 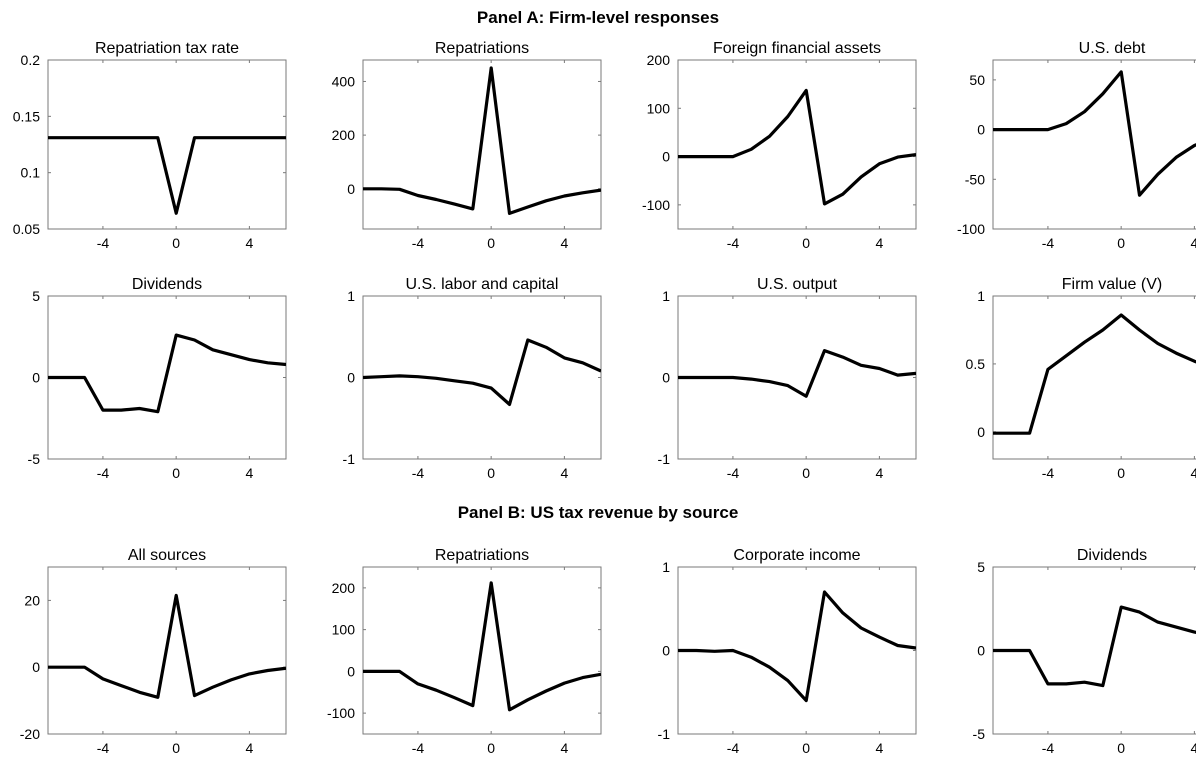 I want to click on subplot: U.S. debt -4 0 4 -100 -50 0 50, so click(x=1076, y=145).